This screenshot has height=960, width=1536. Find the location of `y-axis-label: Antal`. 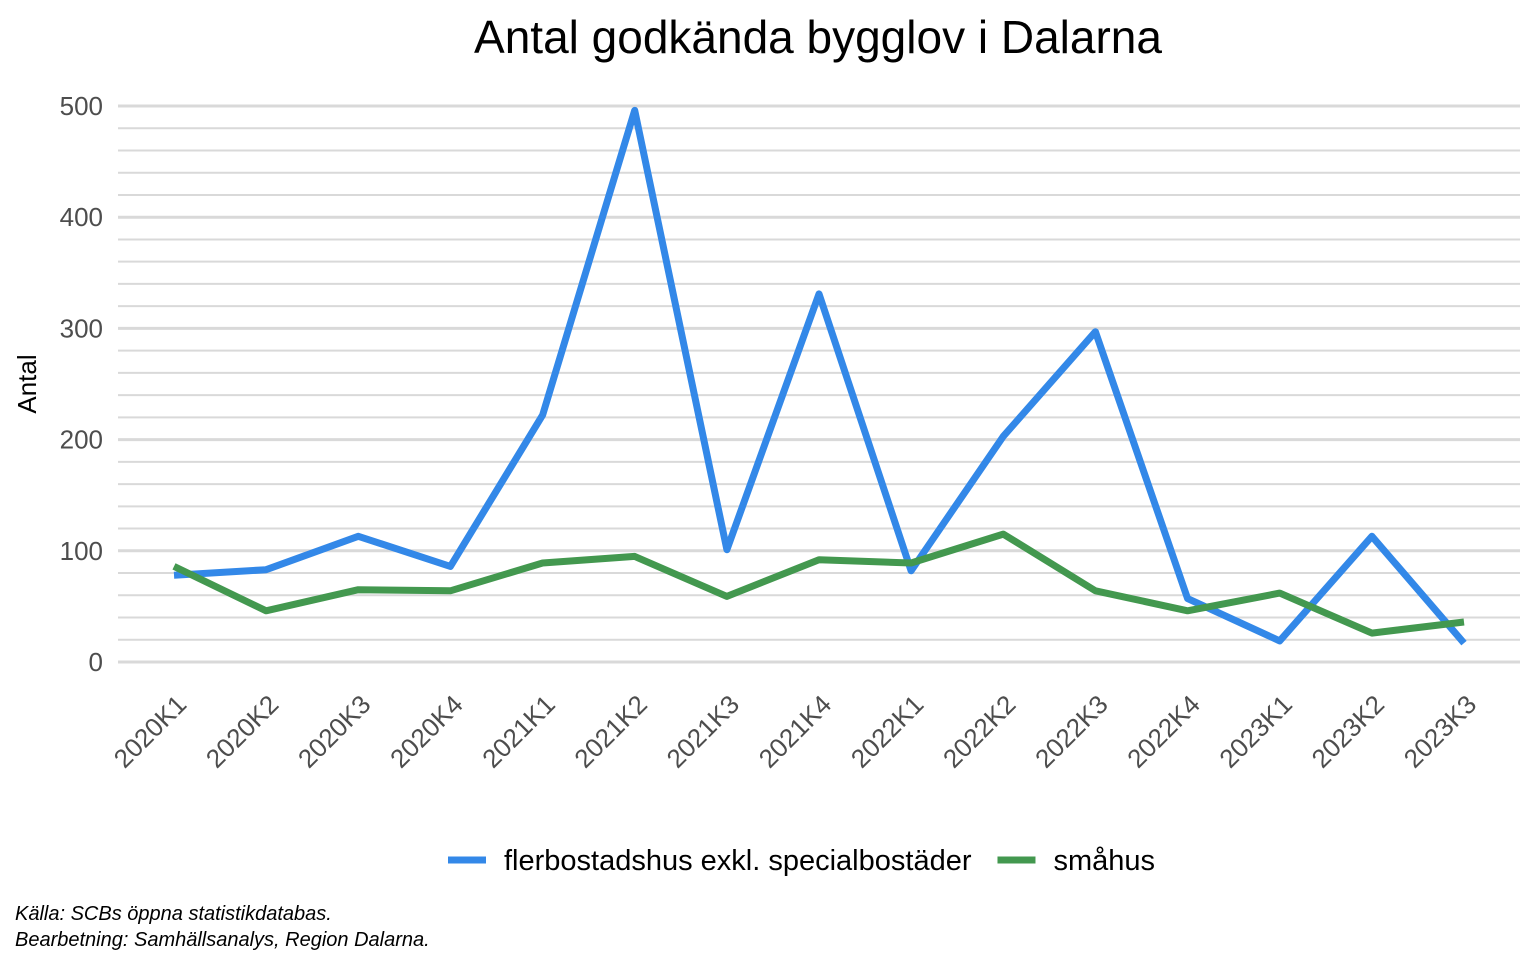

y-axis-label: Antal is located at coordinates (27, 383).